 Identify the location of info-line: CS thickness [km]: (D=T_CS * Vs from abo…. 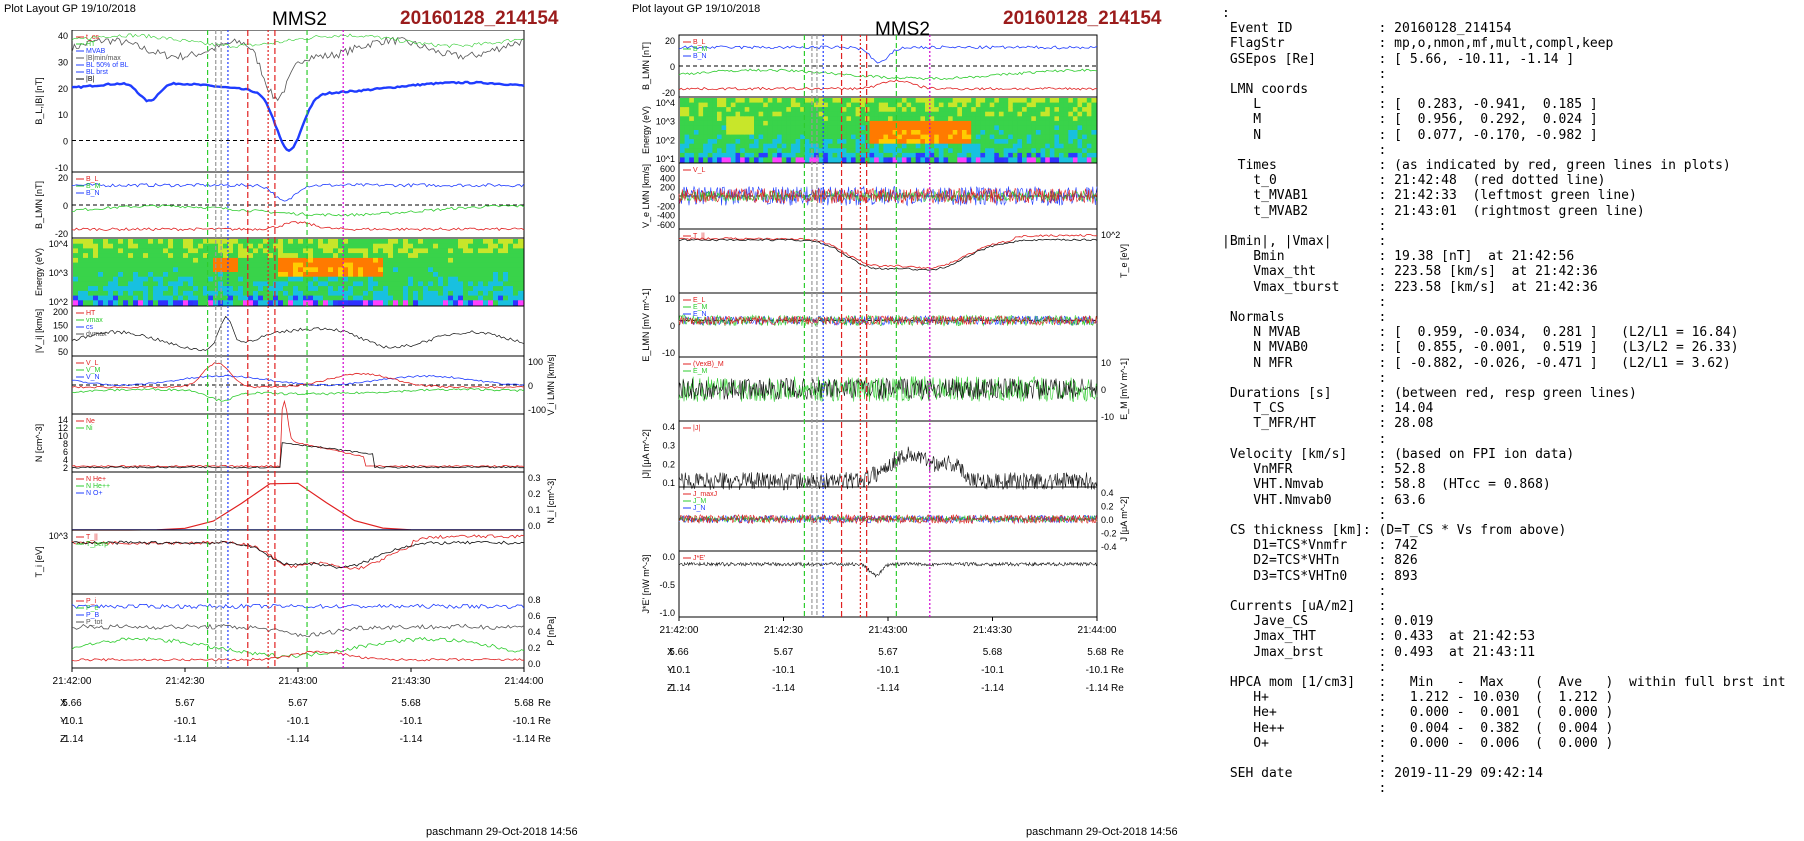
(1394, 530).